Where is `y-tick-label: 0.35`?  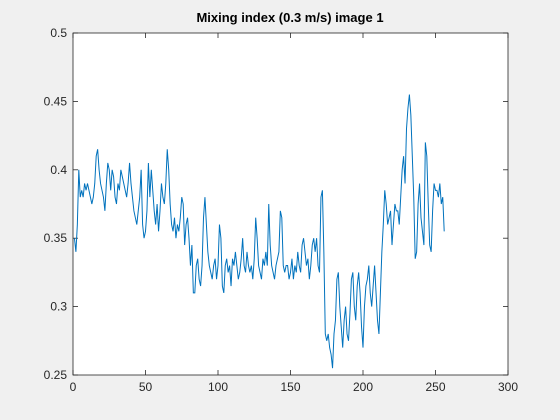
y-tick-label: 0.35 is located at coordinates (56, 238).